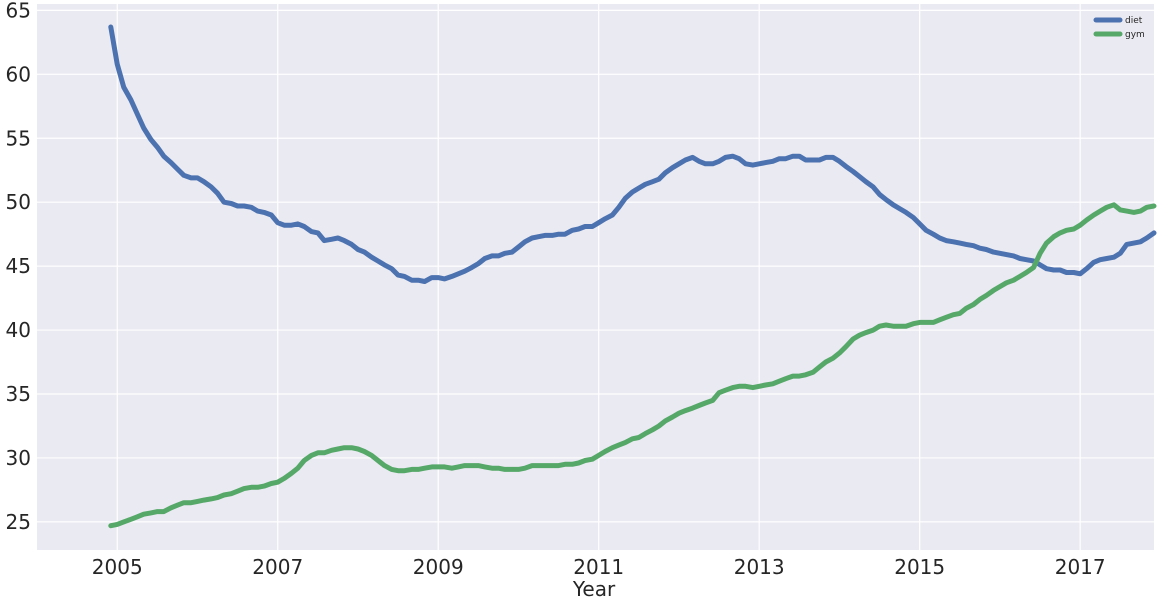 This screenshot has height=607, width=1159. I want to click on x-tick-label: 2017, so click(1080, 567).